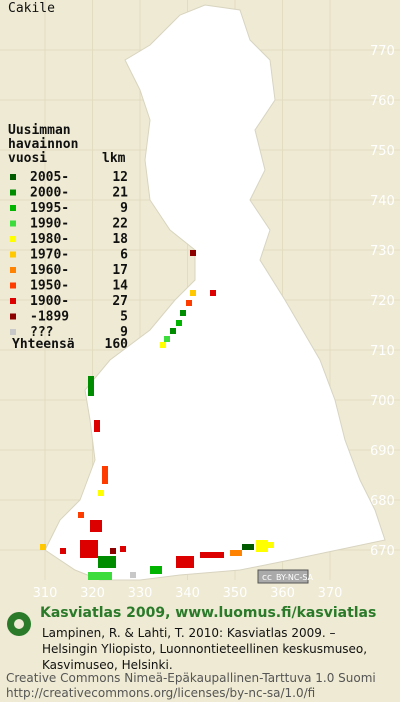  I want to click on legend-count: 18, so click(120, 239).